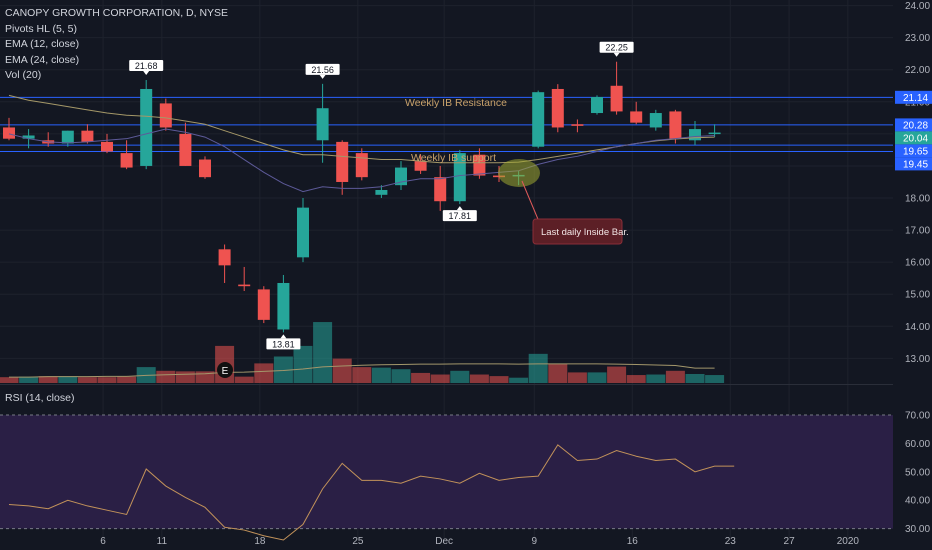 The width and height of the screenshot is (932, 550). Describe the element at coordinates (460, 216) in the screenshot. I see `pivot-label: 17.81` at that location.